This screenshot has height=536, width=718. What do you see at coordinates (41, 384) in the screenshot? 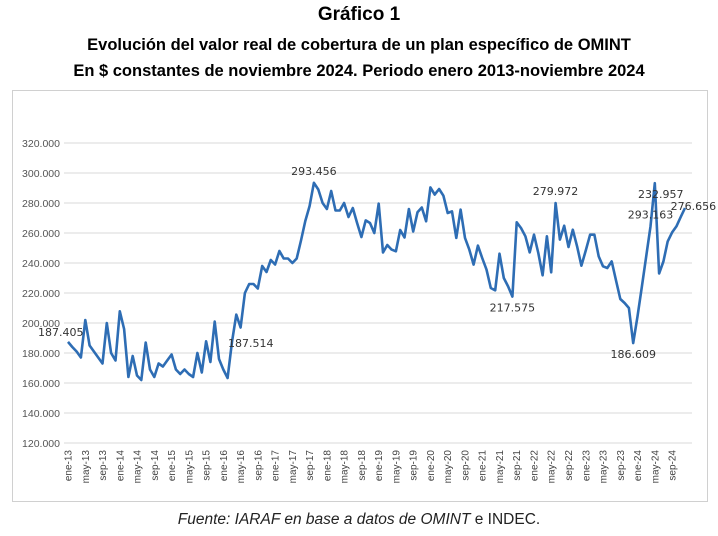
I see `y-tick-label: 160.000` at bounding box center [41, 384].